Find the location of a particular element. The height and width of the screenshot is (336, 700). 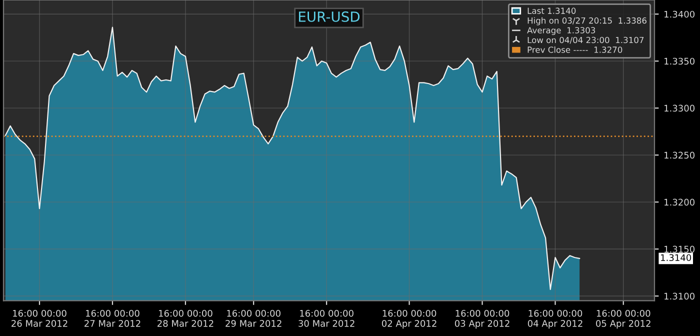

legend-label: Last 1.3140 is located at coordinates (552, 11).